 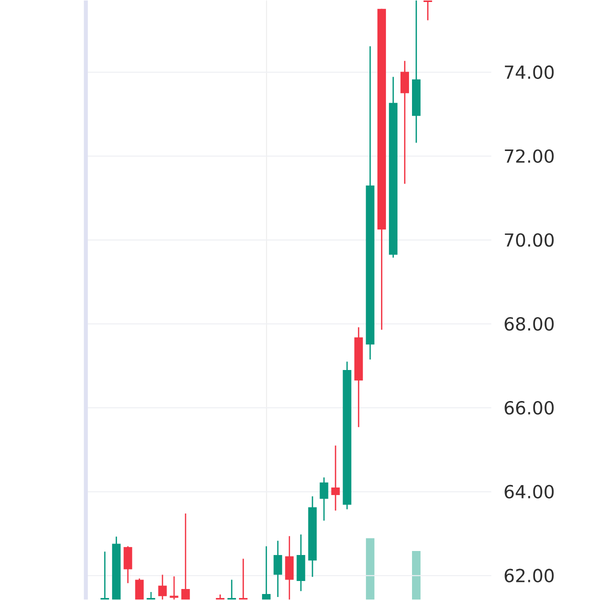 What do you see at coordinates (529, 324) in the screenshot?
I see `y-tick-label: 68.00` at bounding box center [529, 324].